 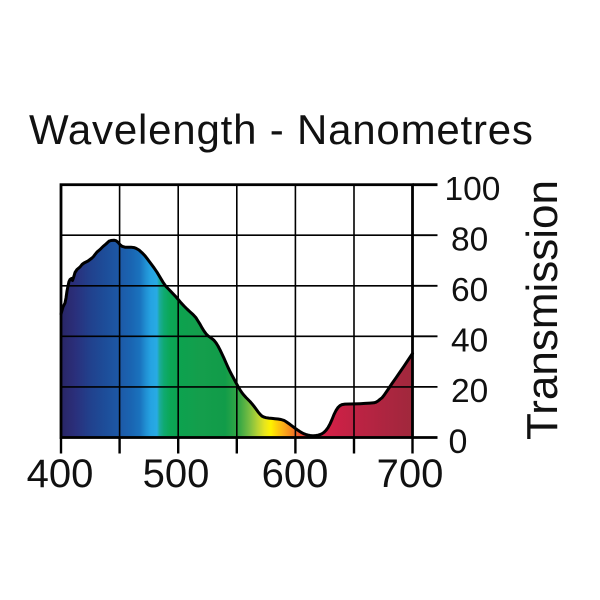 I want to click on svg-text: 60, so click(x=469, y=290).